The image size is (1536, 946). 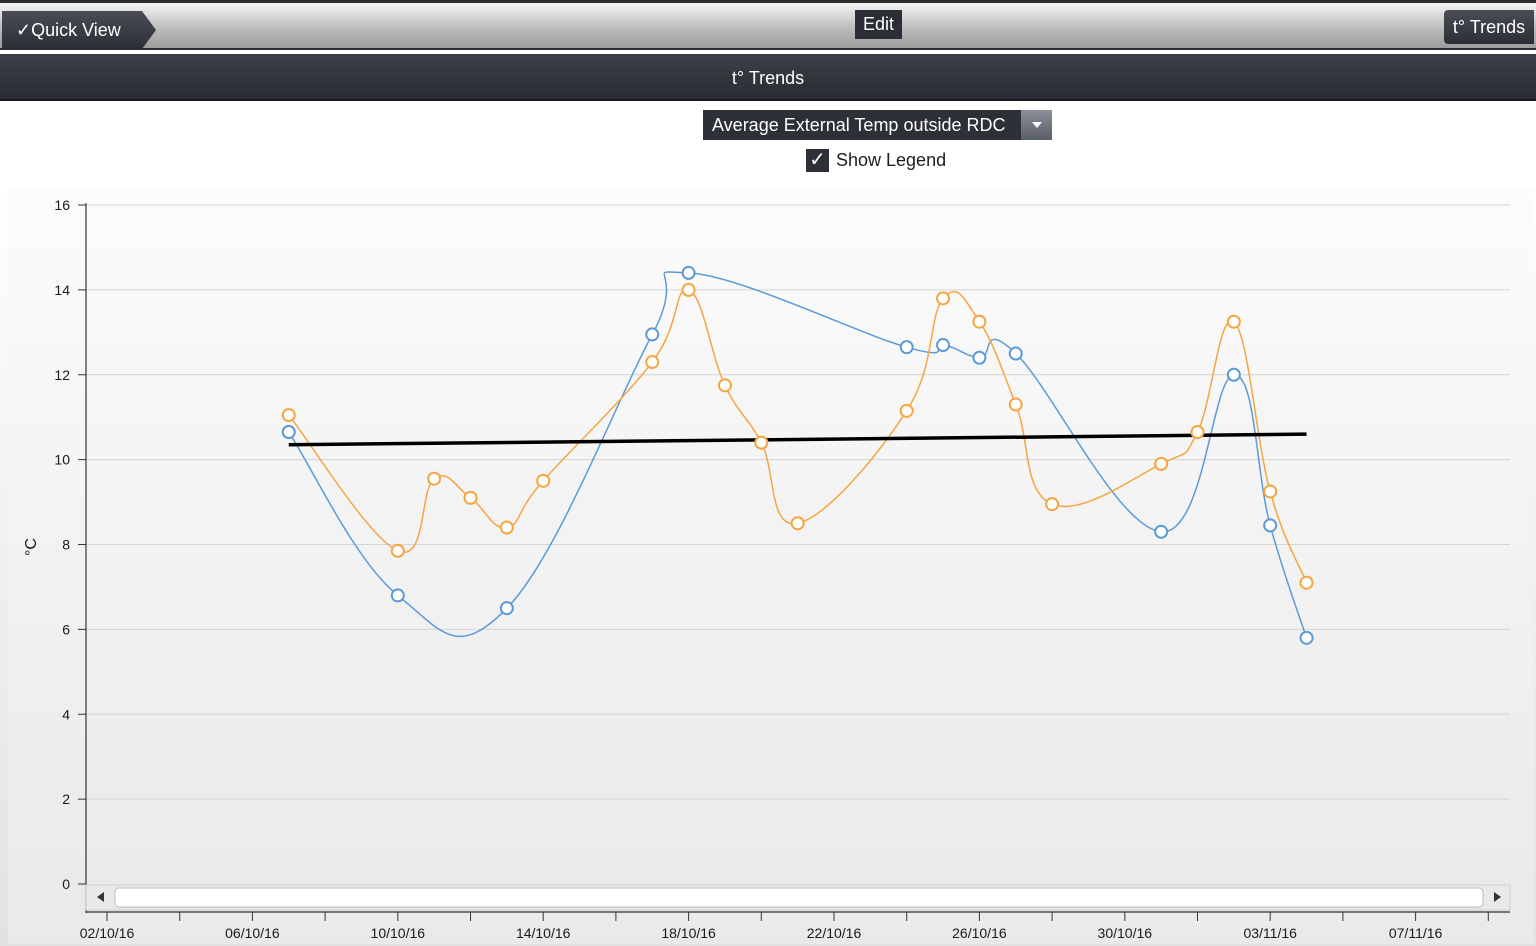 I want to click on x-tick-label: 03/11/16, so click(x=1270, y=933).